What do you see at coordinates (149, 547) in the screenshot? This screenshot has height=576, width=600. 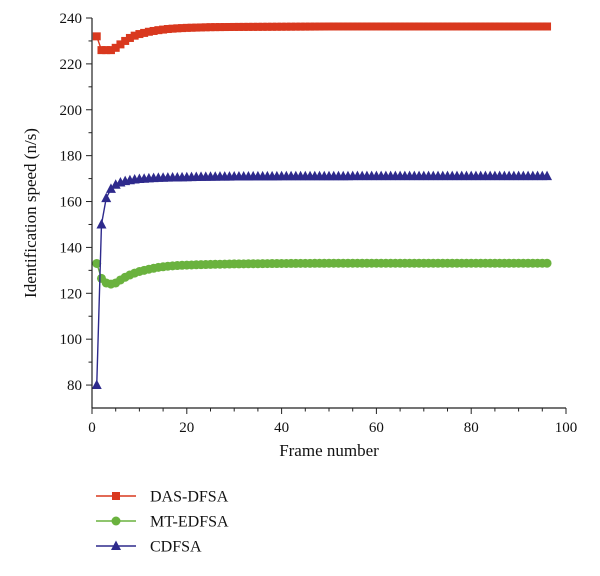 I see `legend-item-cdfsa: CDFSA` at bounding box center [149, 547].